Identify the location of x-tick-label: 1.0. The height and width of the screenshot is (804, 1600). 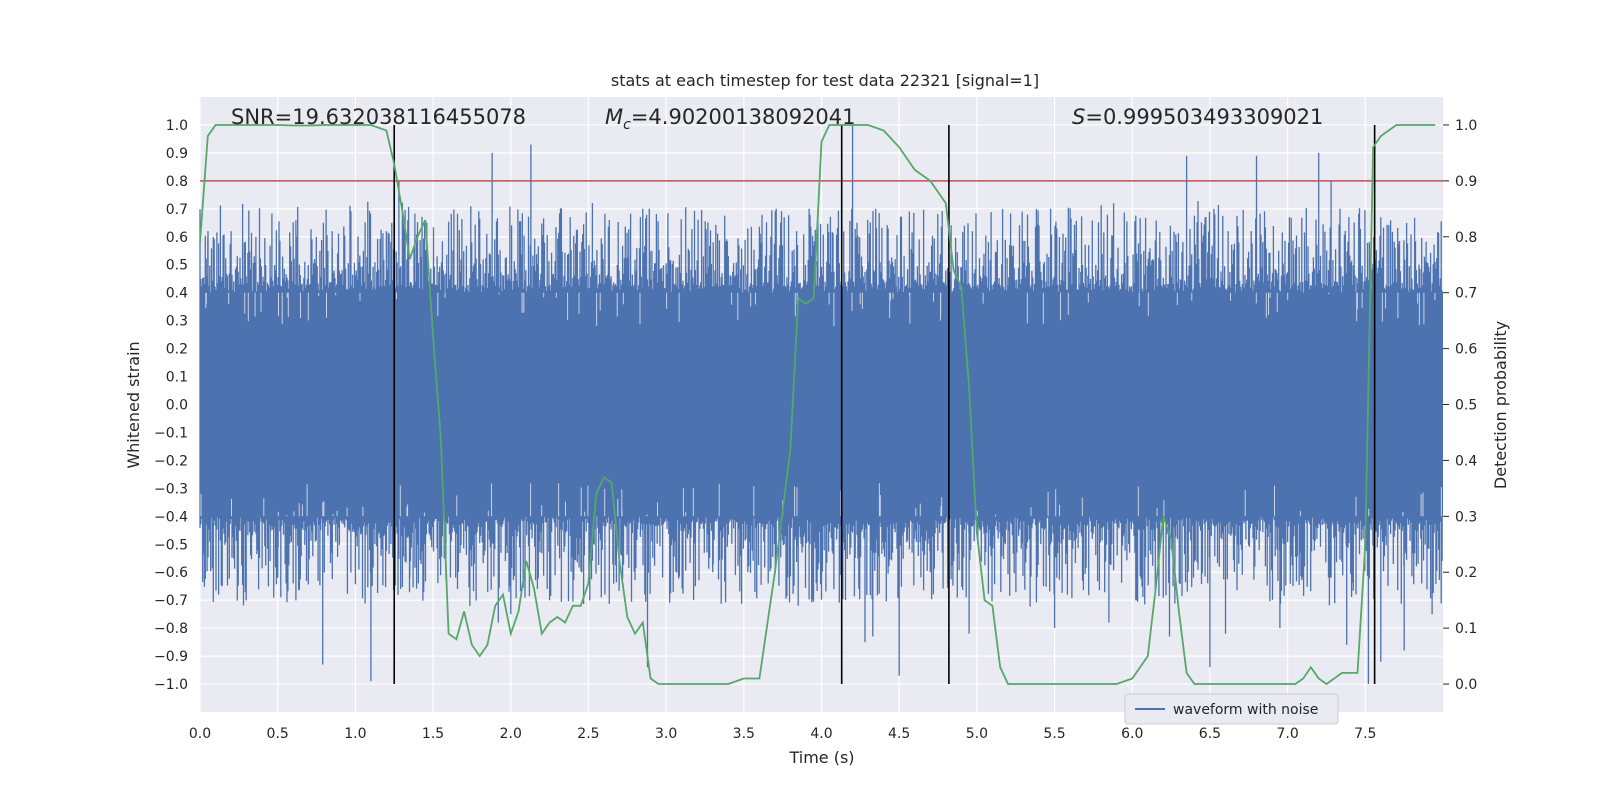
(355, 734).